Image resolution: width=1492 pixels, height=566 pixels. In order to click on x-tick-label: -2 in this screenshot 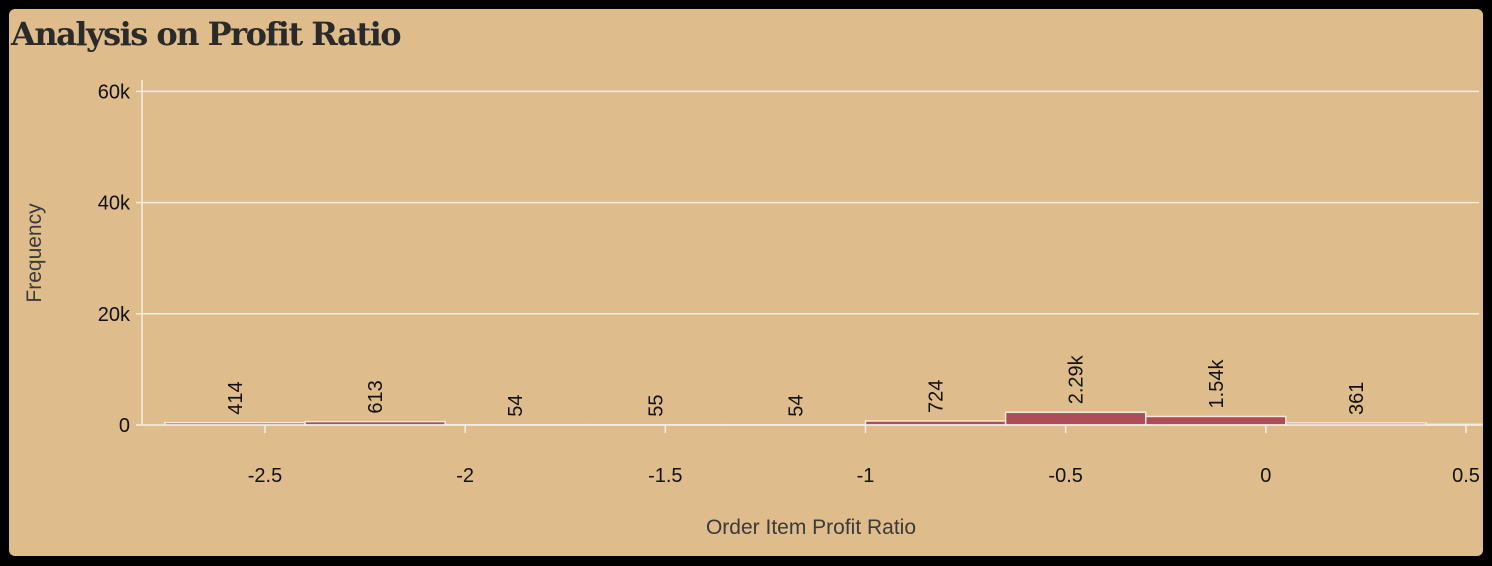, I will do `click(465, 476)`.